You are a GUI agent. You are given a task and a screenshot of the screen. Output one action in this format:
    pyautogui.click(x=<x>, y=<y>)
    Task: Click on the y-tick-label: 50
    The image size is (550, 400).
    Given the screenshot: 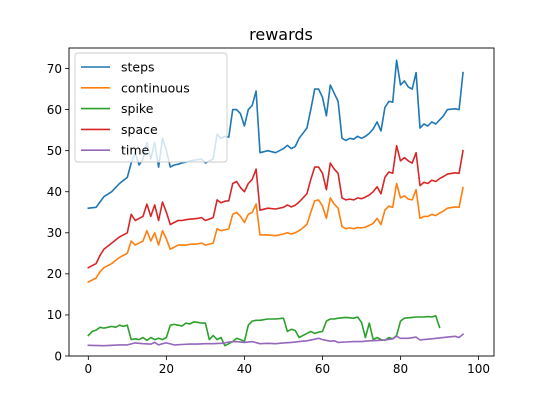 What is the action you would take?
    pyautogui.click(x=54, y=151)
    